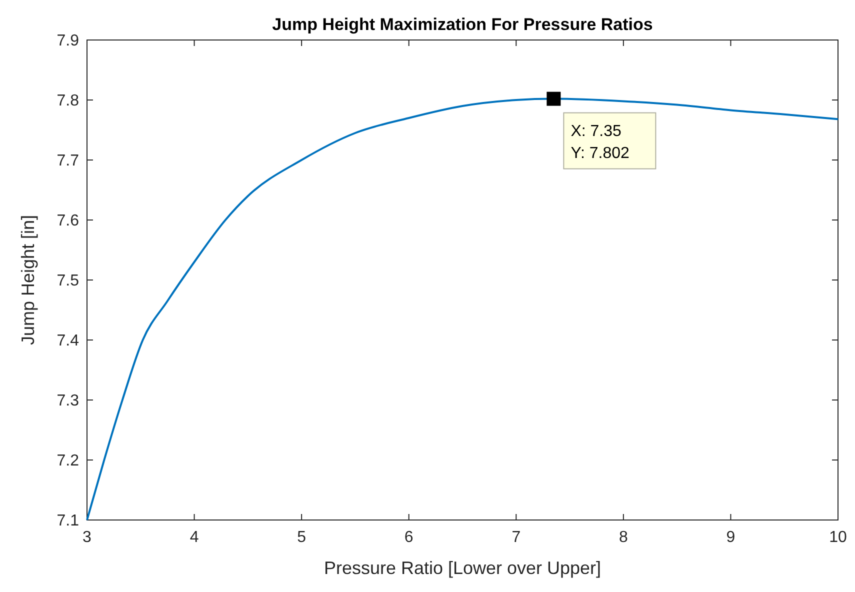 This screenshot has height=592, width=855. What do you see at coordinates (516, 537) in the screenshot?
I see `x-tick-label: 7` at bounding box center [516, 537].